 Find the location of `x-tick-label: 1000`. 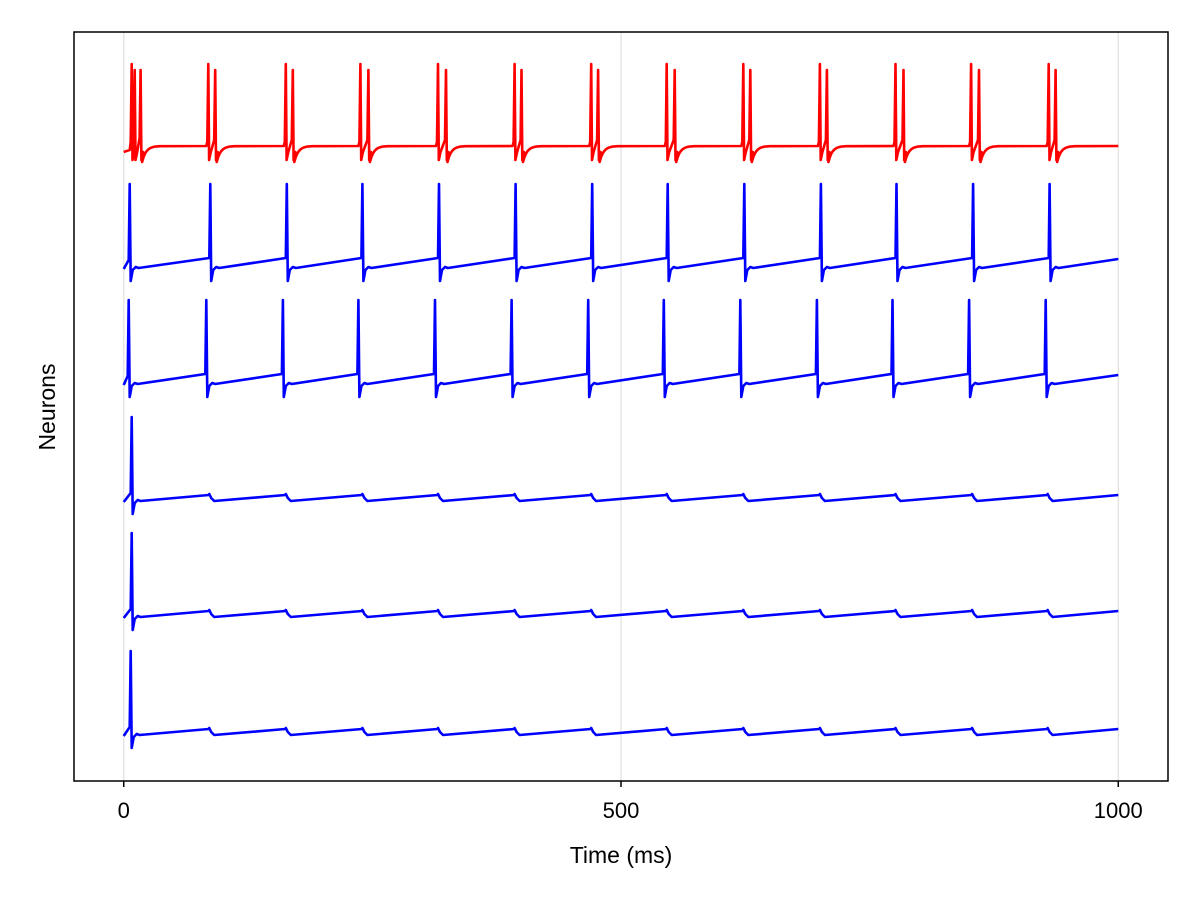

x-tick-label: 1000 is located at coordinates (1118, 810).